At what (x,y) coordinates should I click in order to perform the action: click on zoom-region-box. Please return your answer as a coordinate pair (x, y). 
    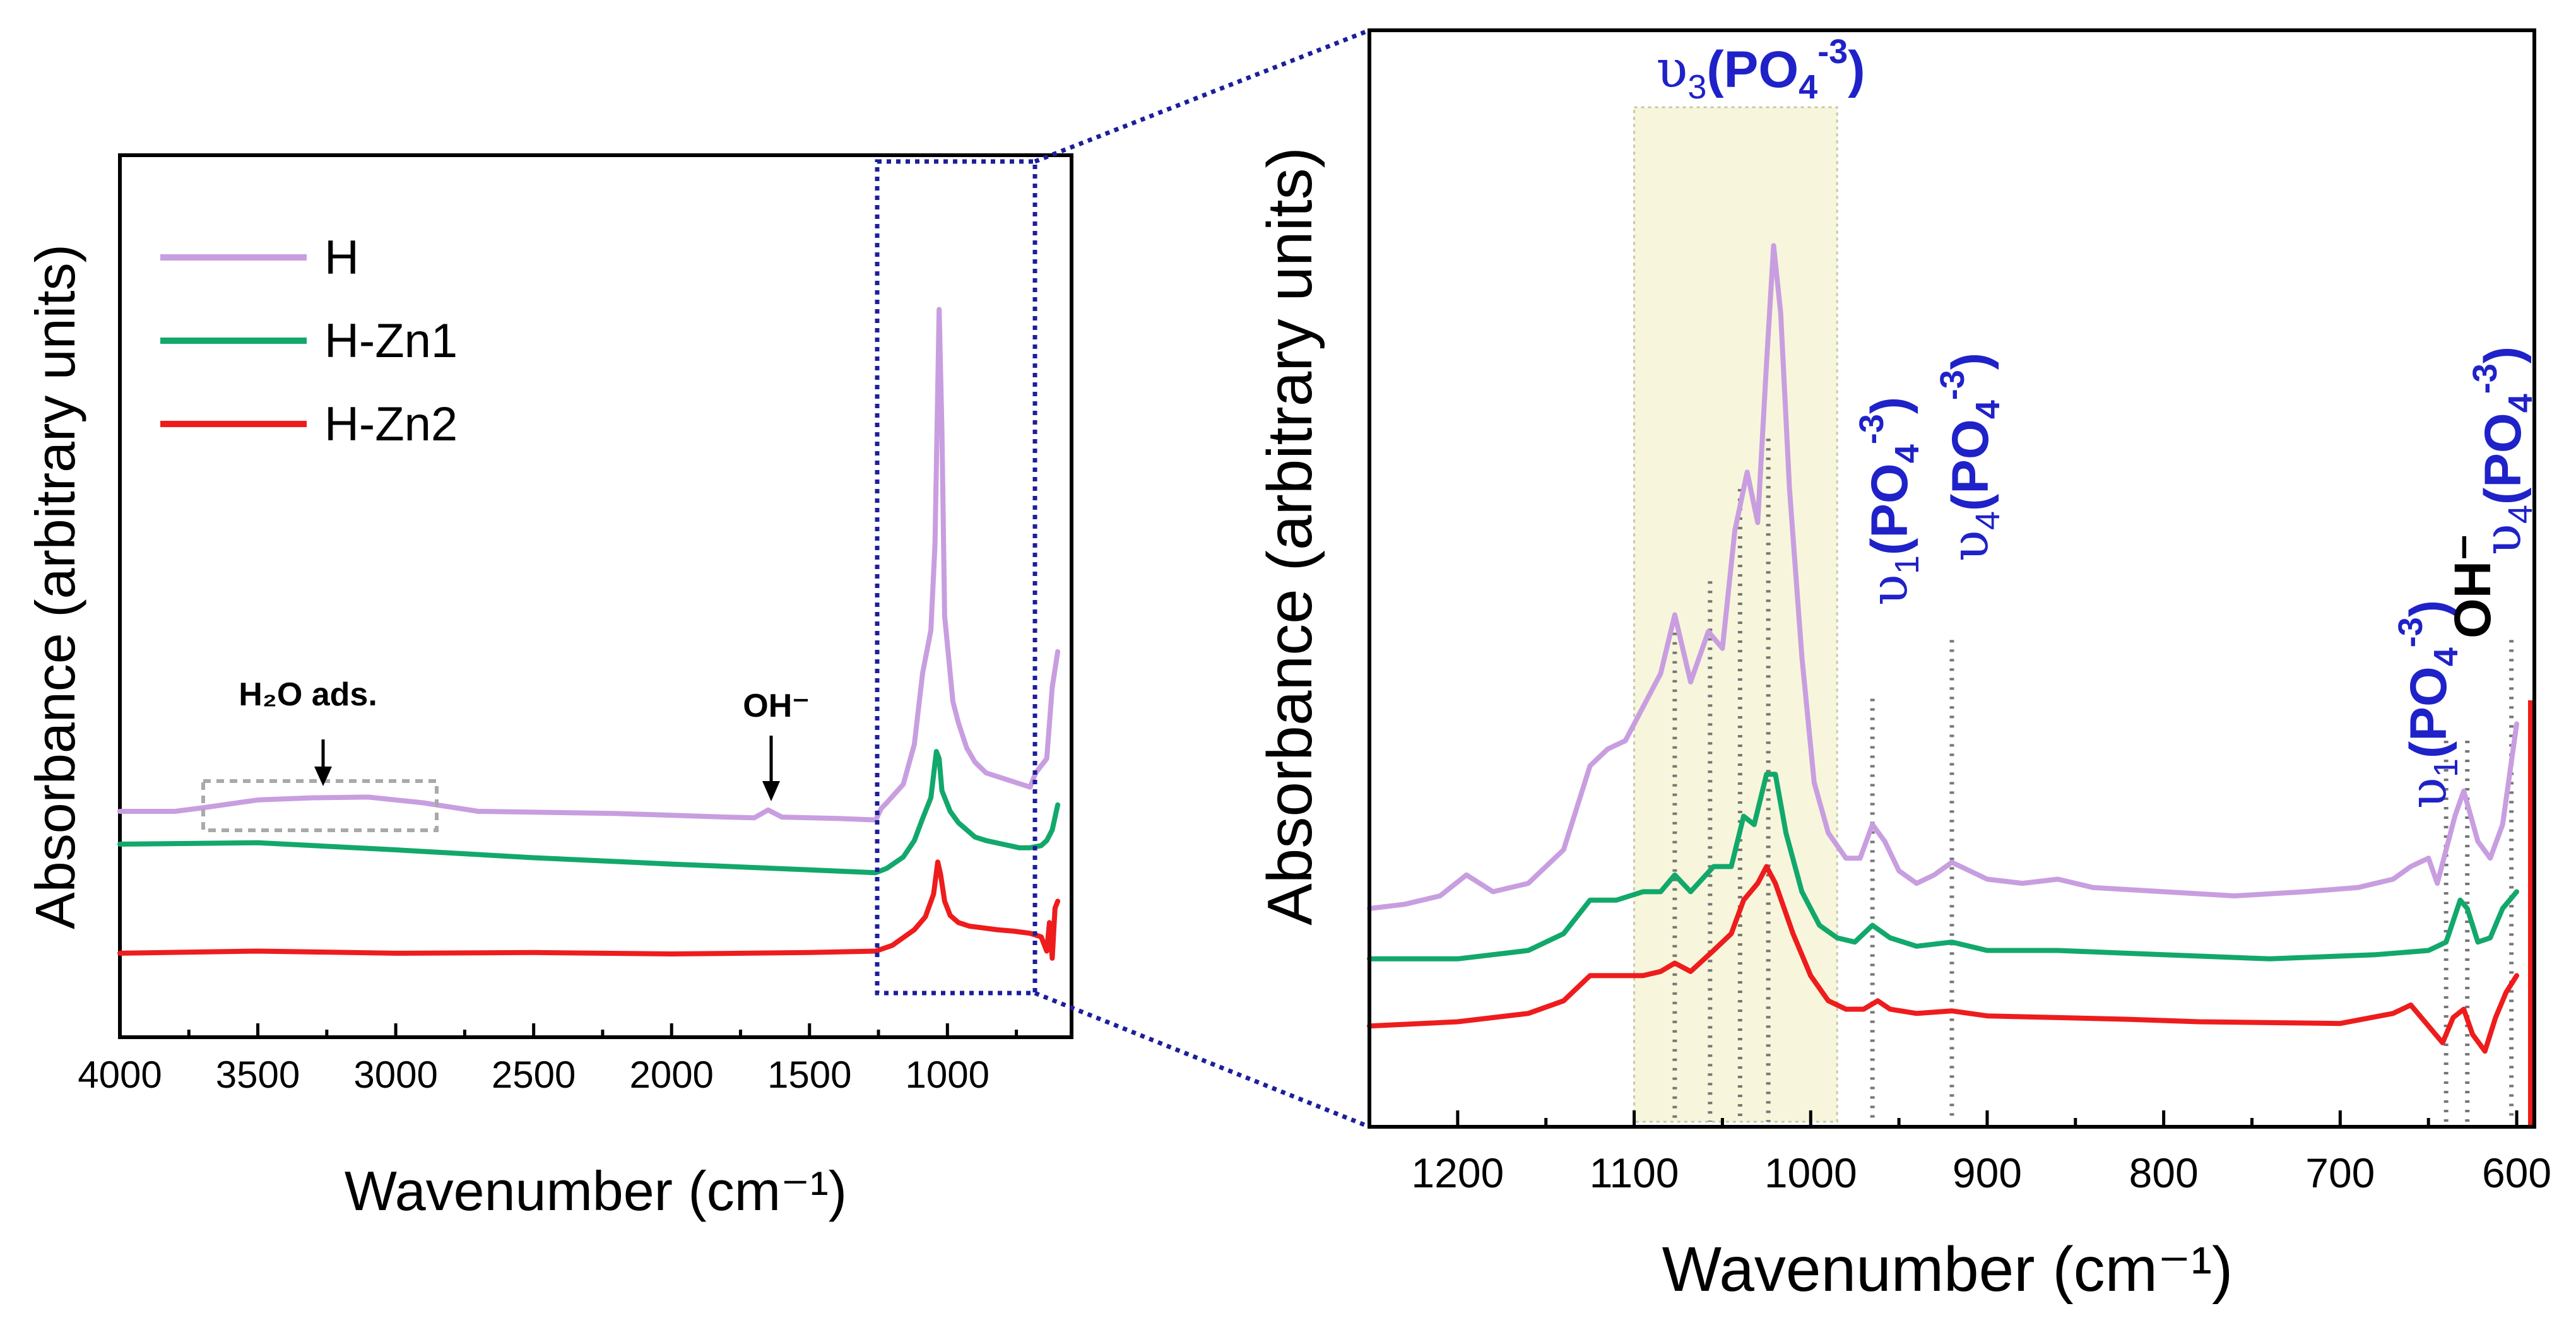
    Looking at the image, I should click on (956, 577).